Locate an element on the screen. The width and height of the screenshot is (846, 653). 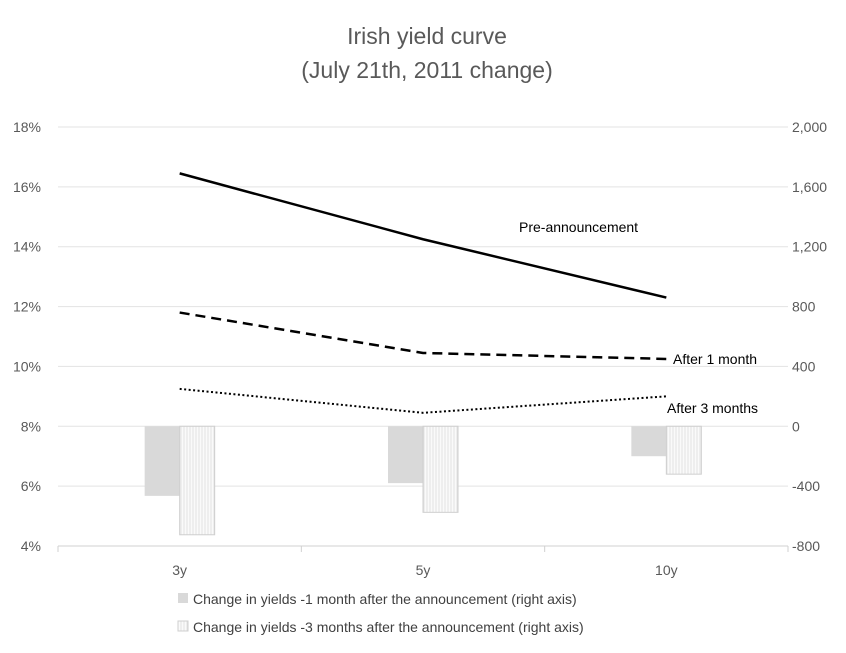
right-tick-label: 400 is located at coordinates (804, 366).